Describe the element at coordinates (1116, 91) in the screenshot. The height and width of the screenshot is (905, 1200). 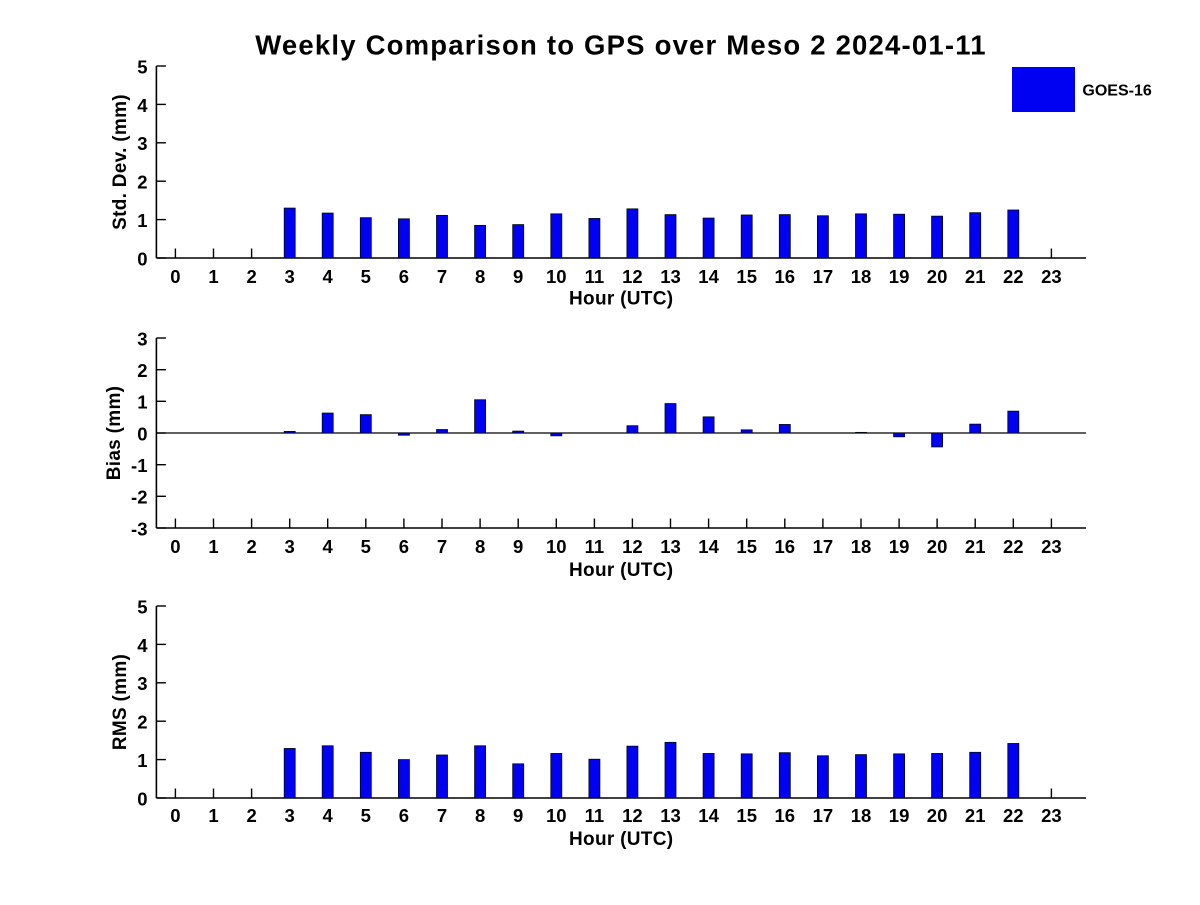
I see `svg-text: GOES-16` at that location.